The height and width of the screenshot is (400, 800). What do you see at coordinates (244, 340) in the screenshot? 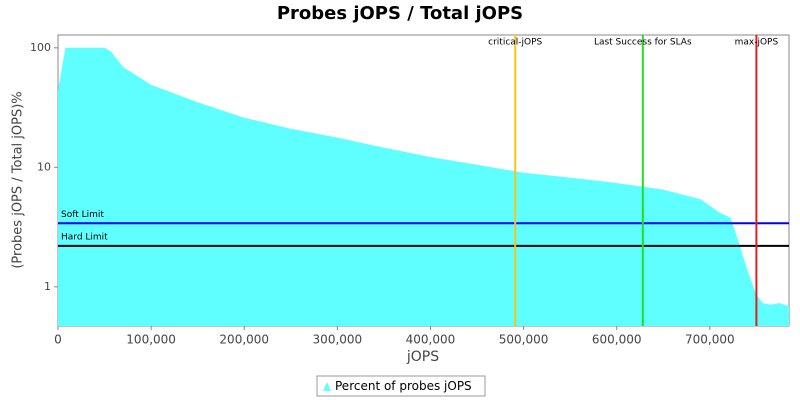
I see `x-tick-label: 200,000` at bounding box center [244, 340].